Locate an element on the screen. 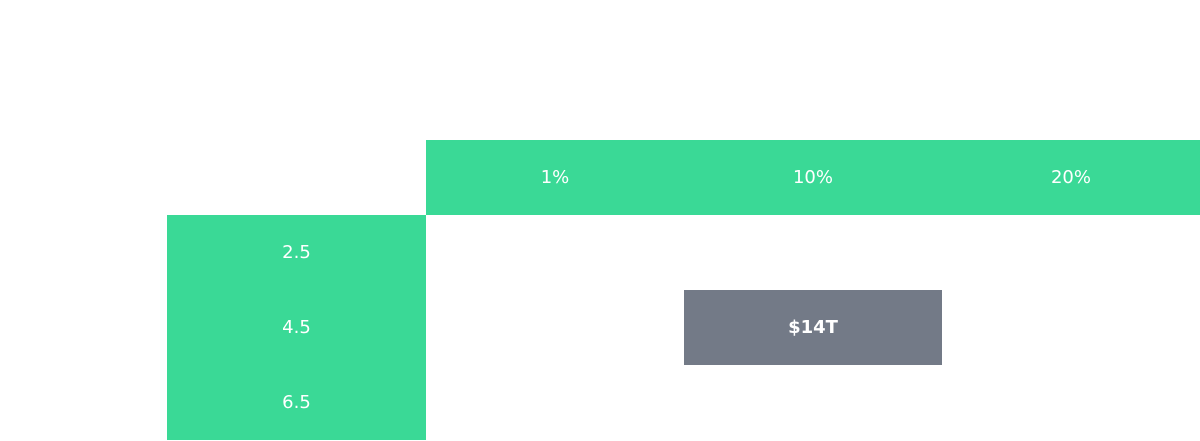 The height and width of the screenshot is (441, 1200). column-header: 10% is located at coordinates (812, 177).